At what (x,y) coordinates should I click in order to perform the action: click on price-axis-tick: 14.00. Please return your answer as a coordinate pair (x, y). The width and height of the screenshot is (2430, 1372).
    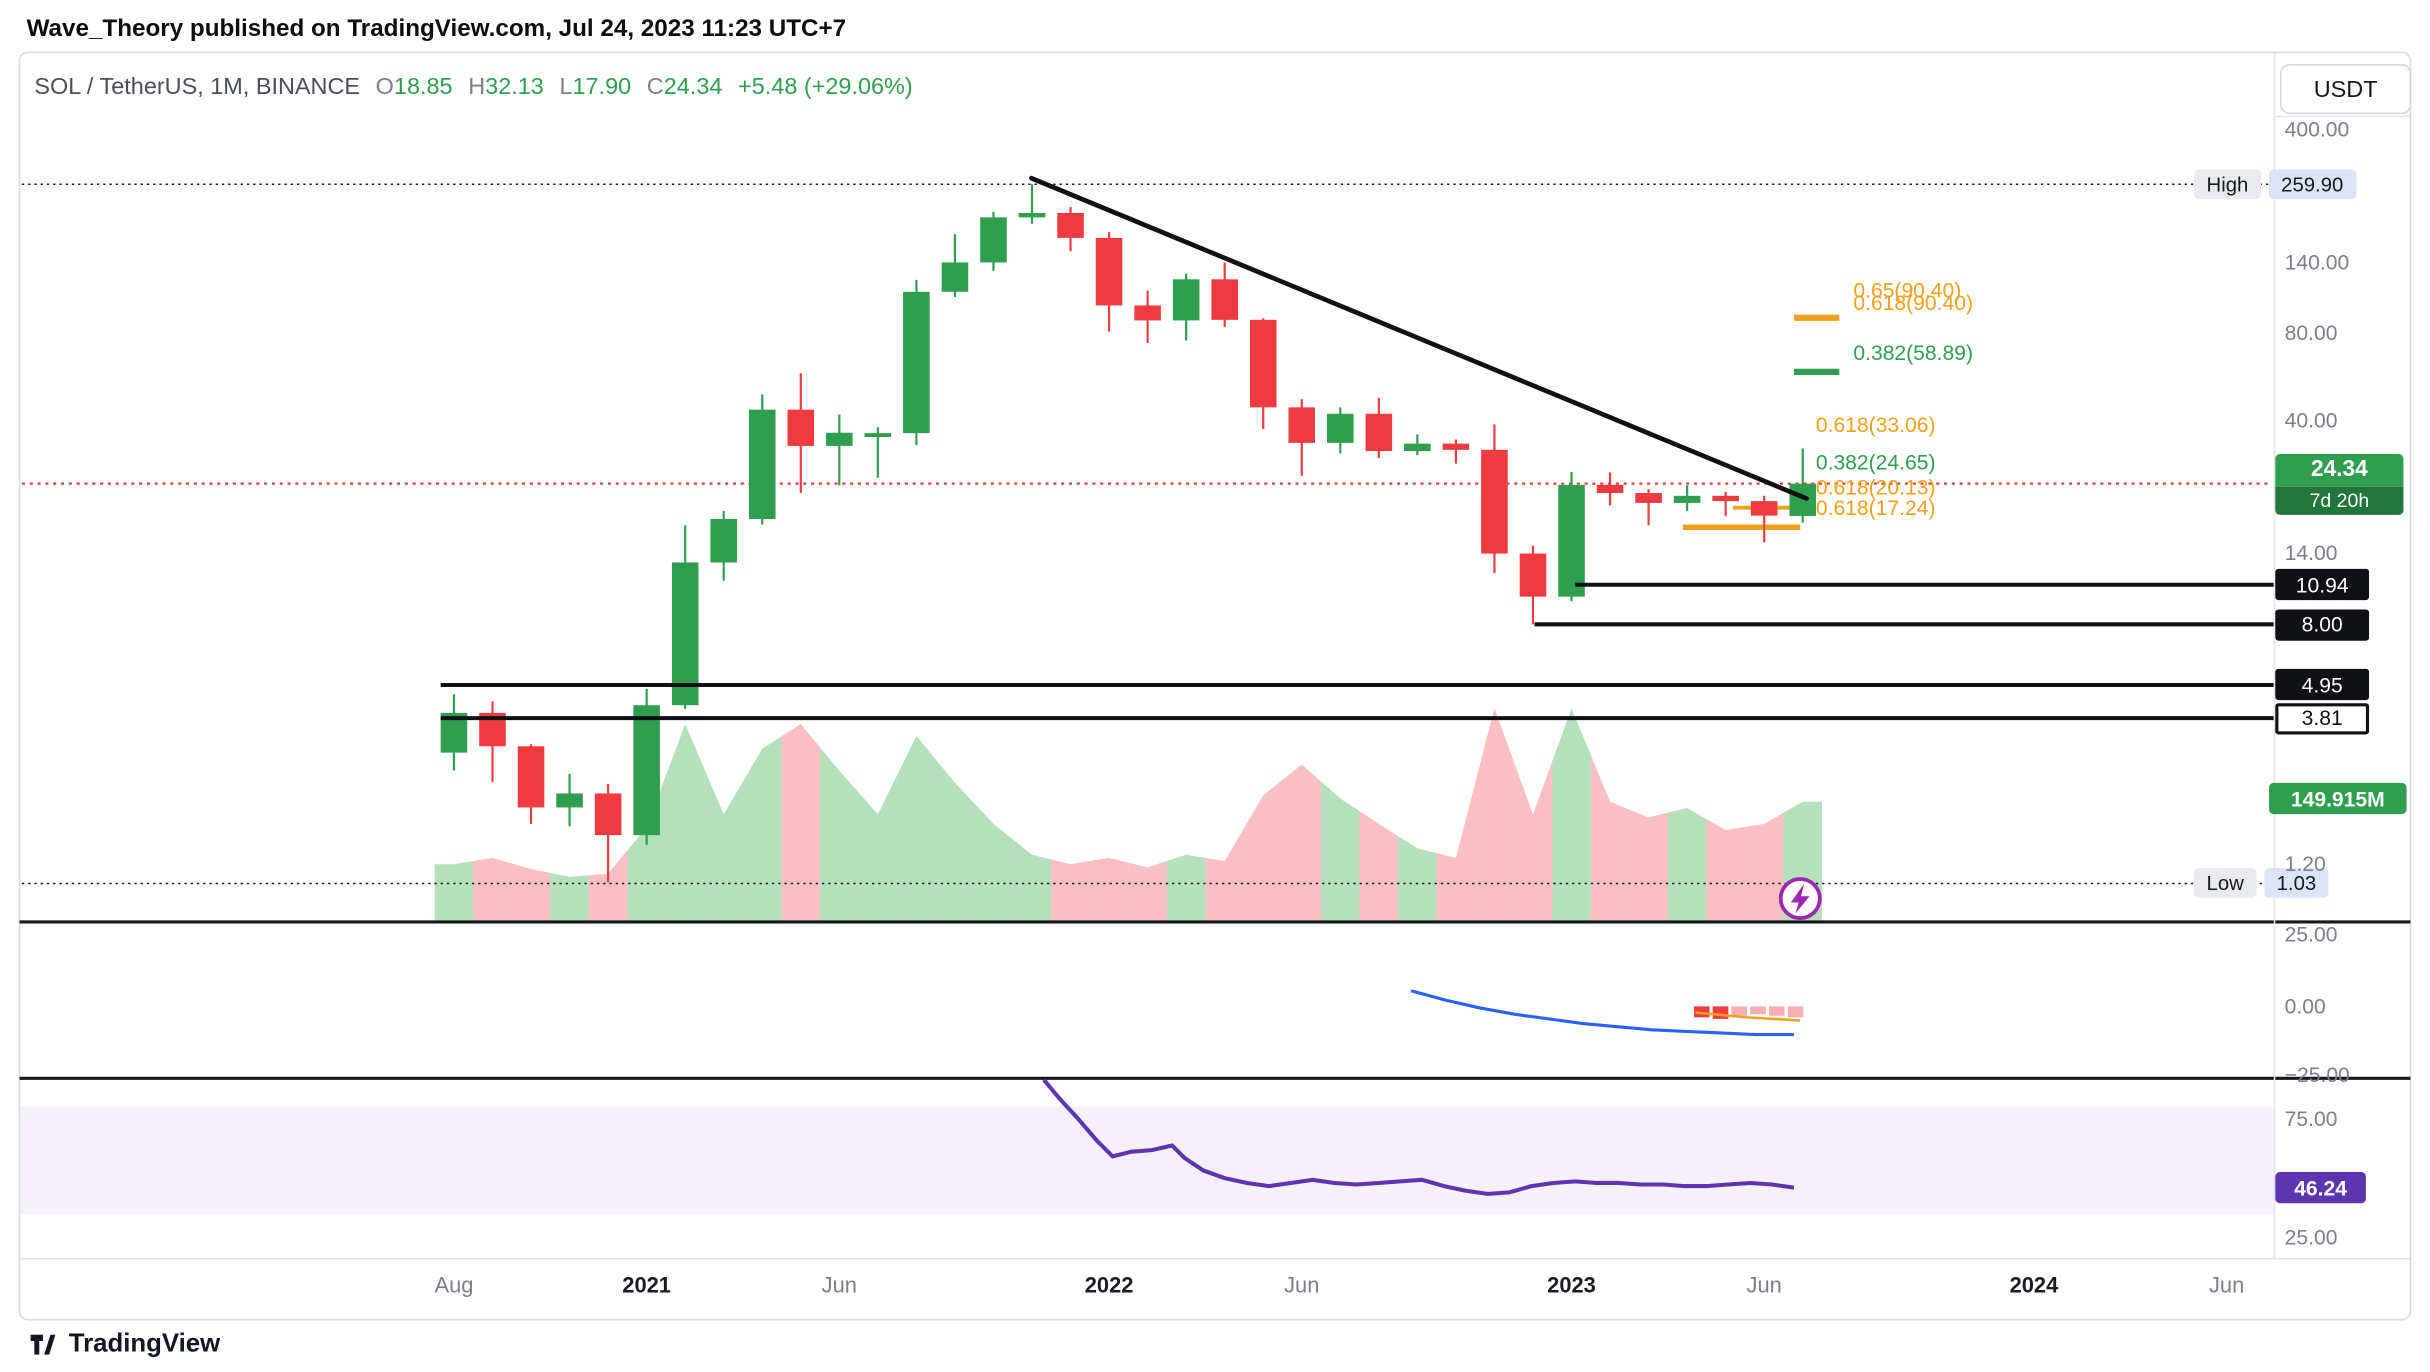
    Looking at the image, I should click on (2311, 553).